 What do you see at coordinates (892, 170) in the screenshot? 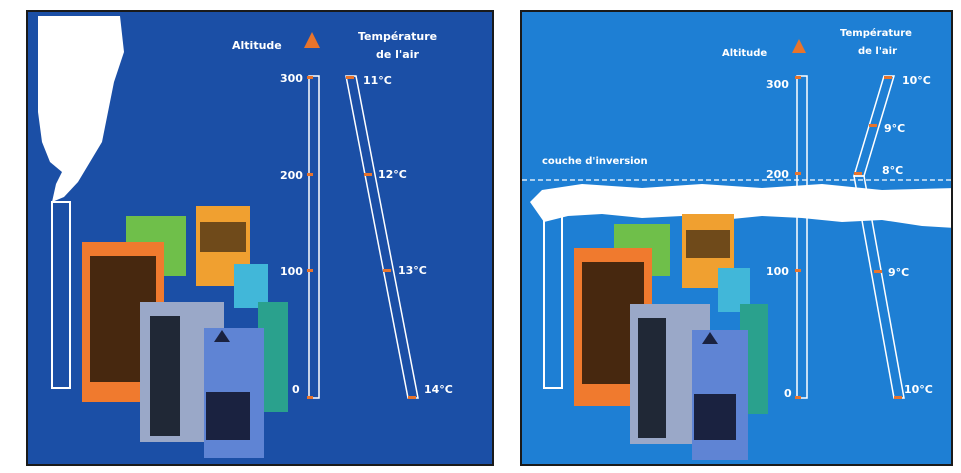
I see `svg-text: 8°C` at bounding box center [892, 170].